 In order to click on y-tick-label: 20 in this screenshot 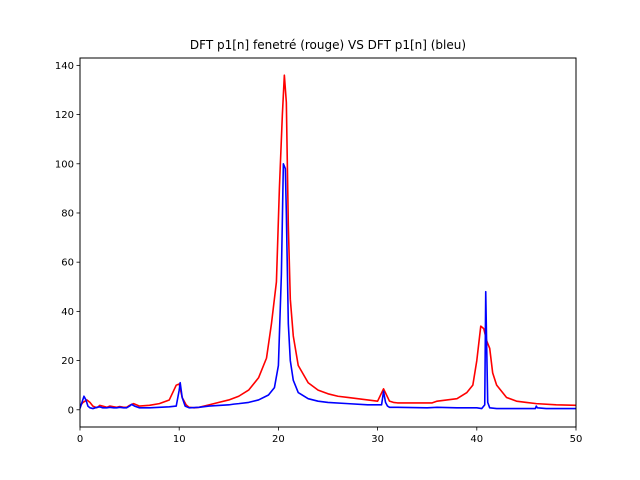, I will do `click(67, 361)`.